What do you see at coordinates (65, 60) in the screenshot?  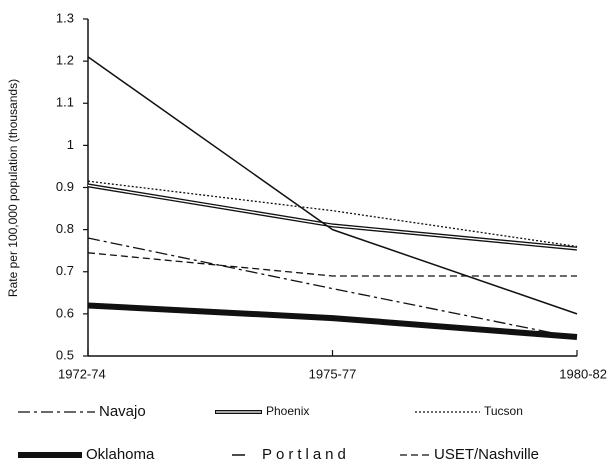 I see `y-tick-label: 1.2` at bounding box center [65, 60].